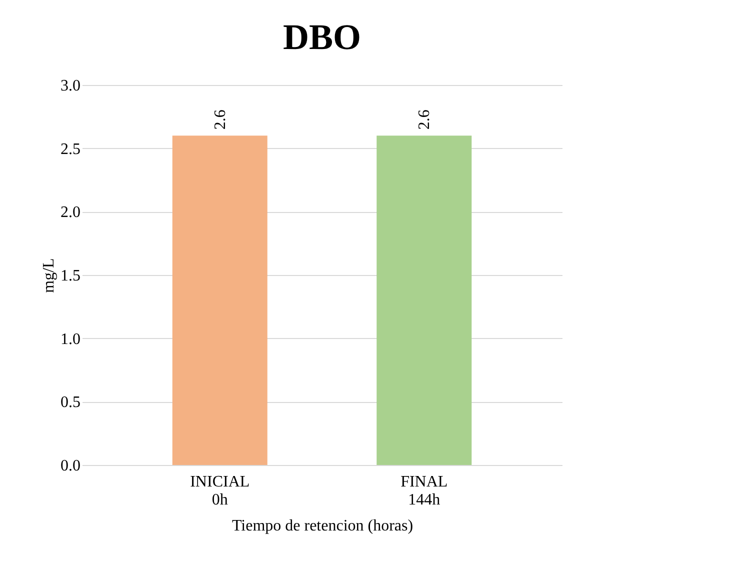 The height and width of the screenshot is (583, 747). Describe the element at coordinates (70, 276) in the screenshot. I see `y-tick-label: 1.5` at that location.